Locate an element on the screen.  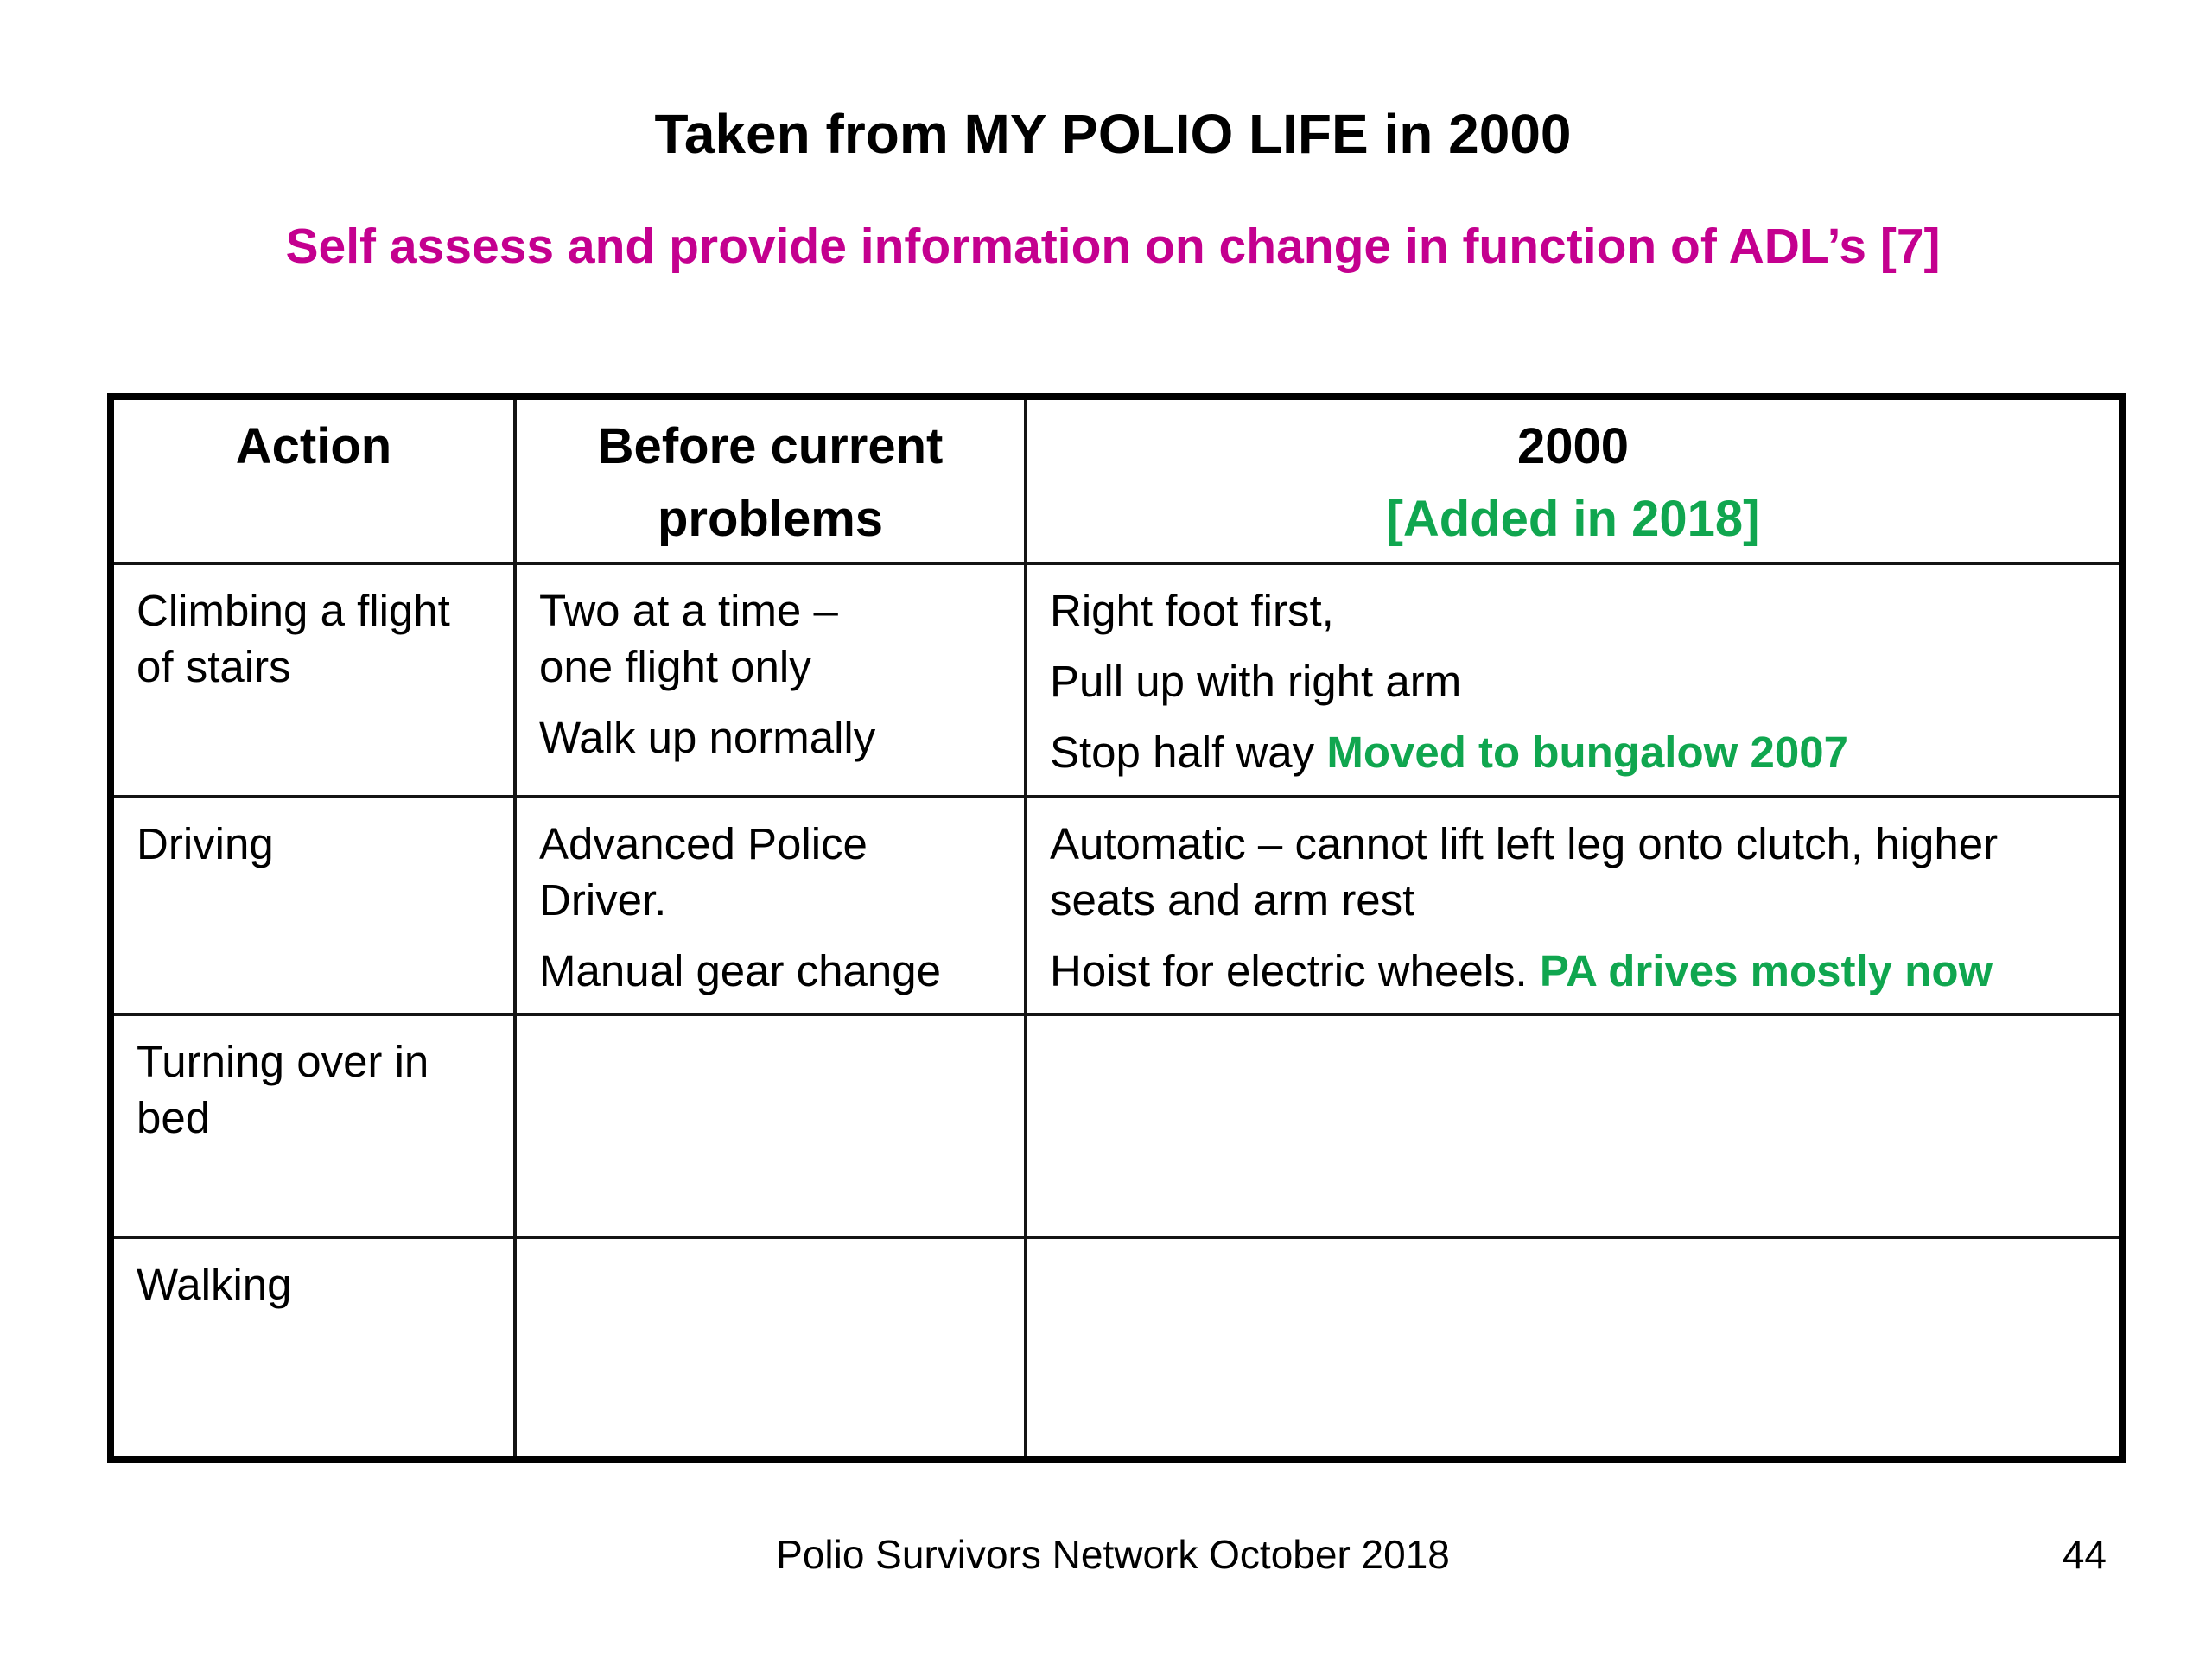
cell-before-turning-empty is located at coordinates (770, 1126).